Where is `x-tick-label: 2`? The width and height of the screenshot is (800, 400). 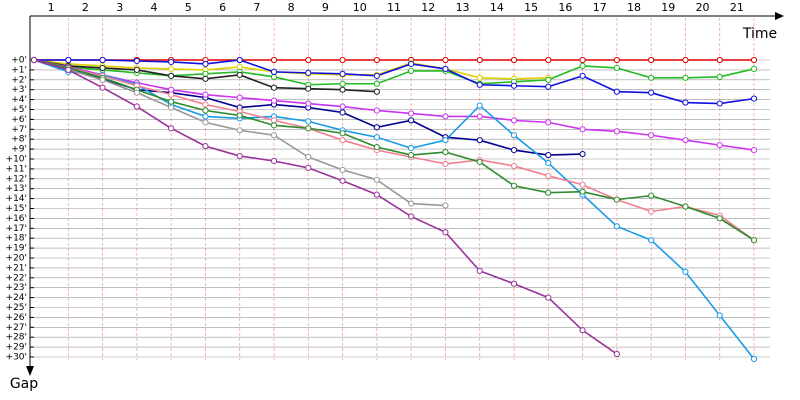
x-tick-label: 2 is located at coordinates (85, 7).